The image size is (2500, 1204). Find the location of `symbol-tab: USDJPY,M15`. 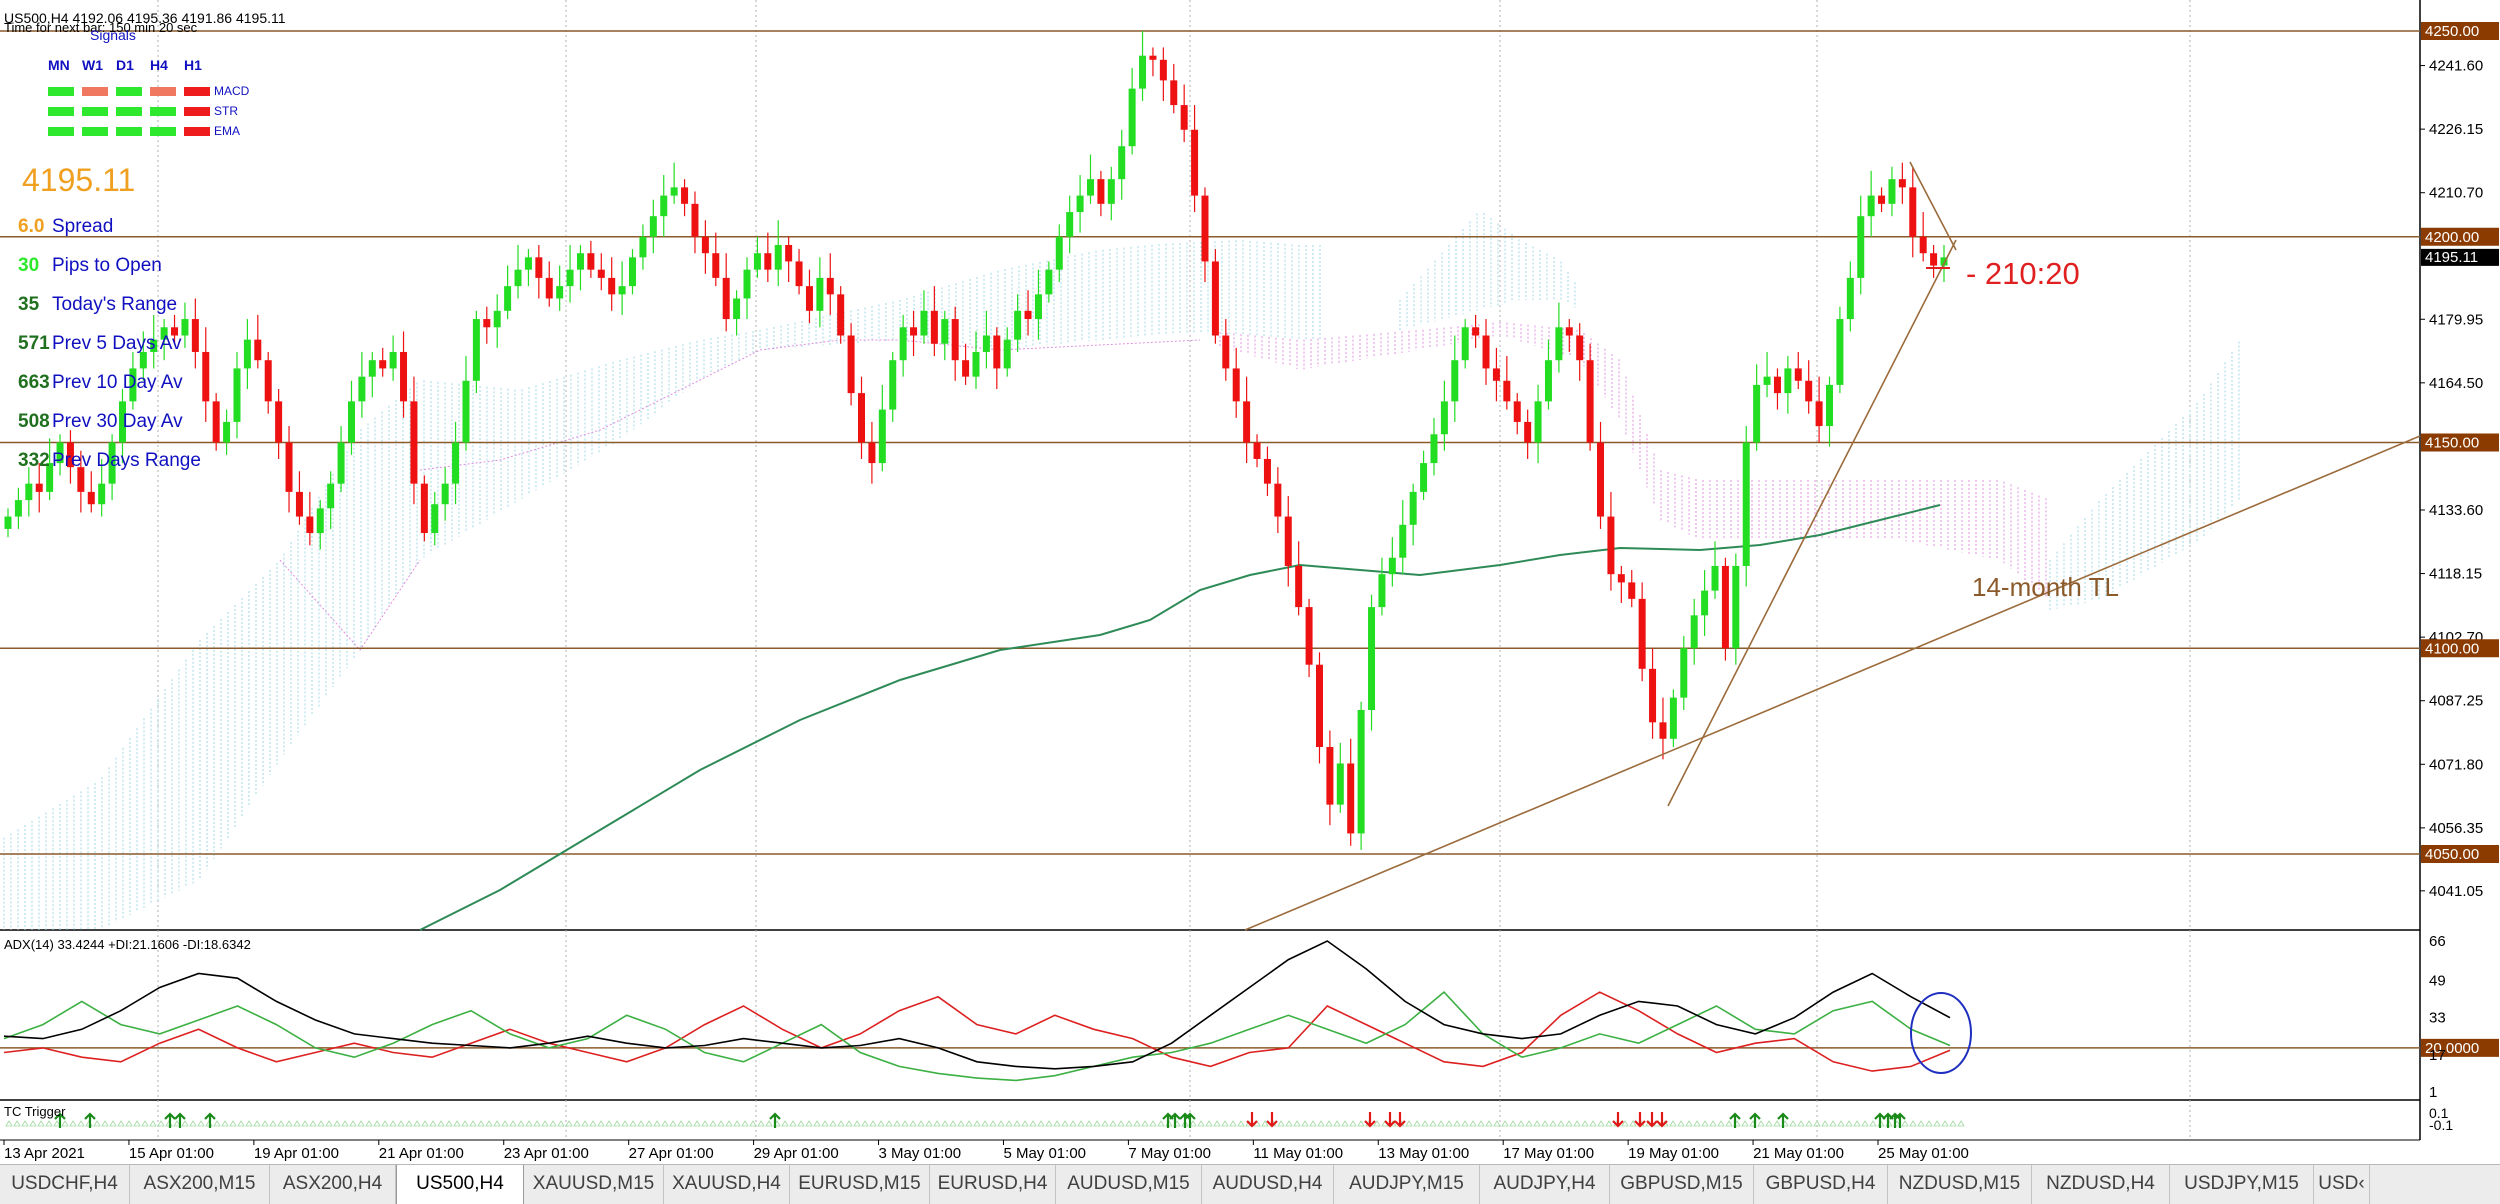

symbol-tab: USDJPY,M15 is located at coordinates (2242, 1184).